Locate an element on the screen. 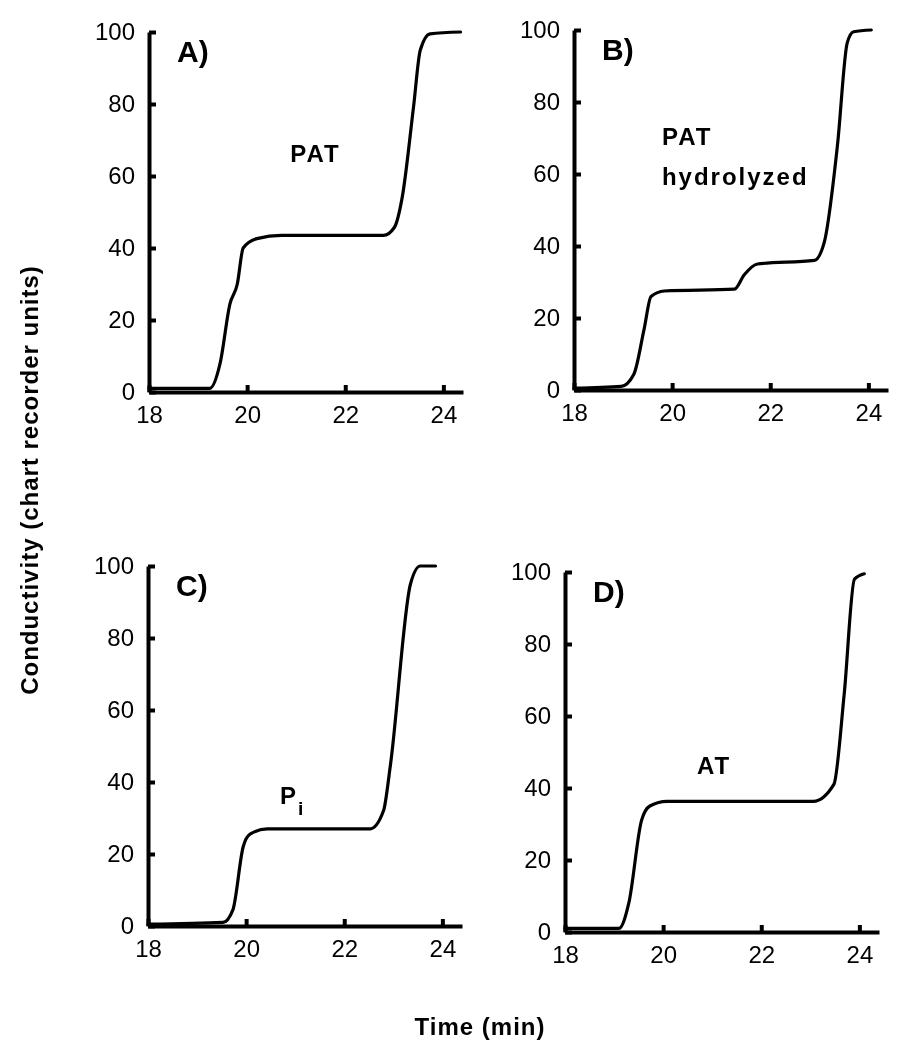 This screenshot has width=900, height=1057. chart-title: A) is located at coordinates (193, 51).